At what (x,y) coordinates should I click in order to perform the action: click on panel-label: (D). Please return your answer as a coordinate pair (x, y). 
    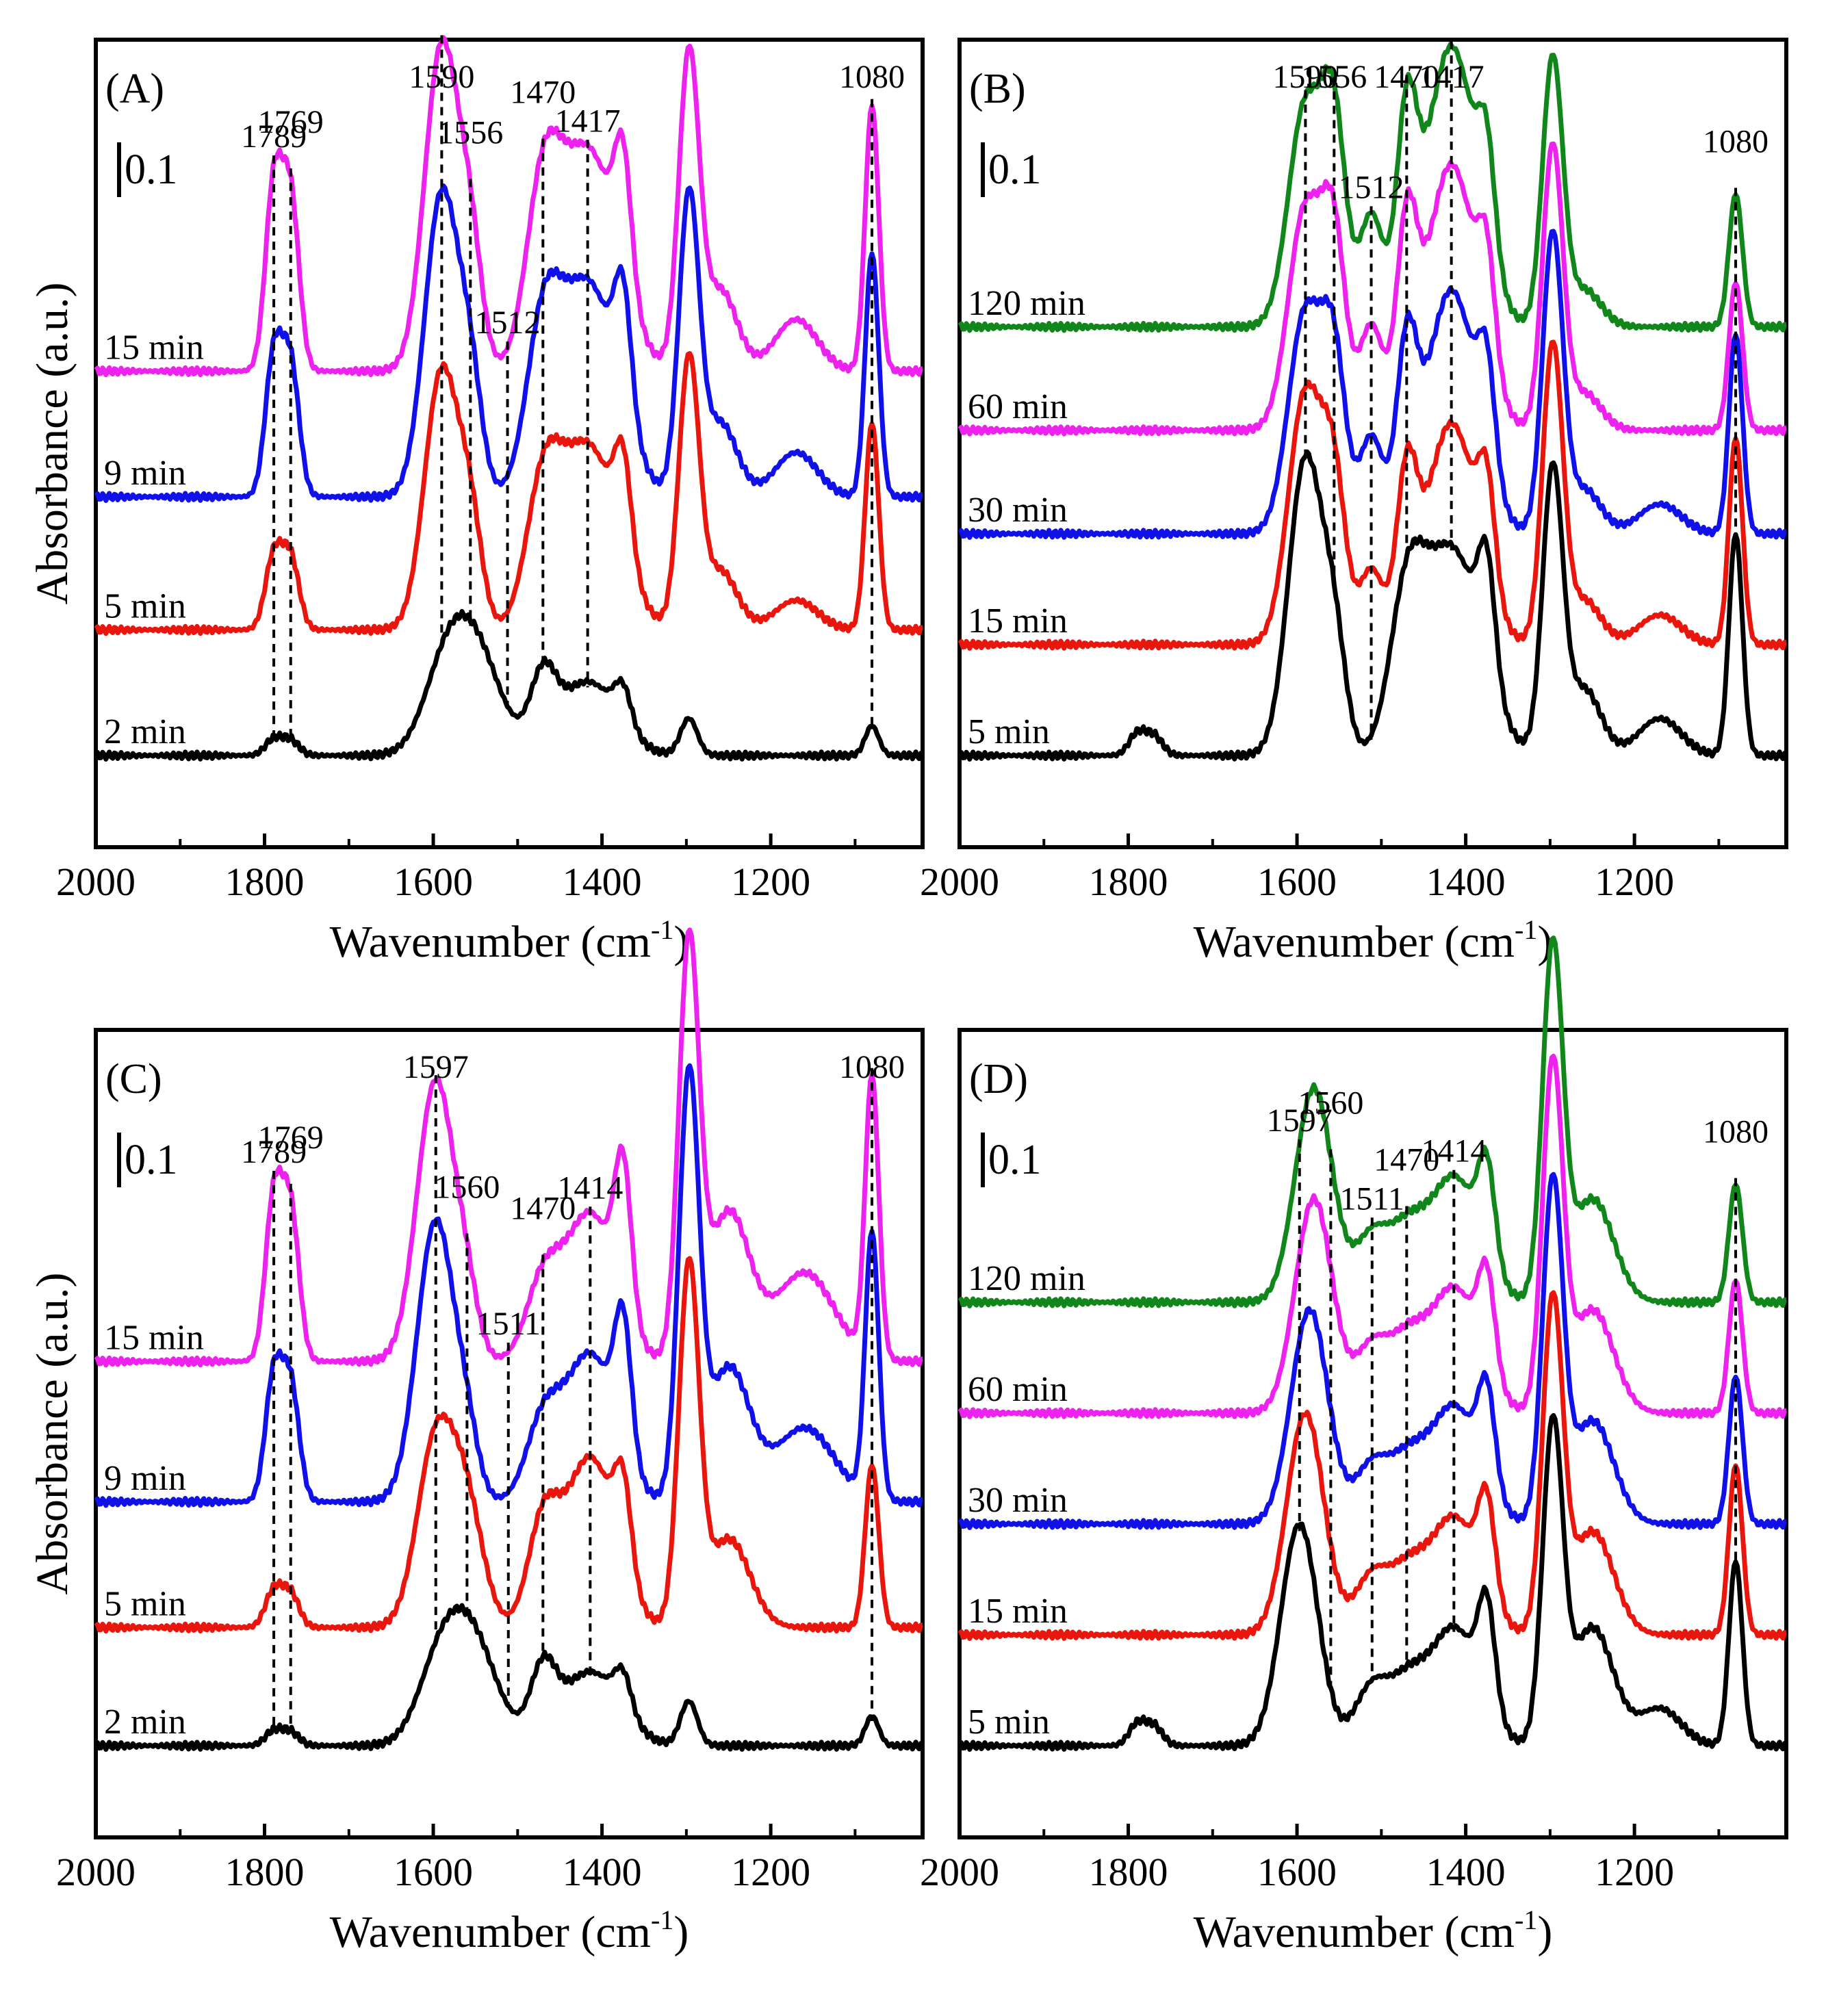
    Looking at the image, I should click on (998, 1079).